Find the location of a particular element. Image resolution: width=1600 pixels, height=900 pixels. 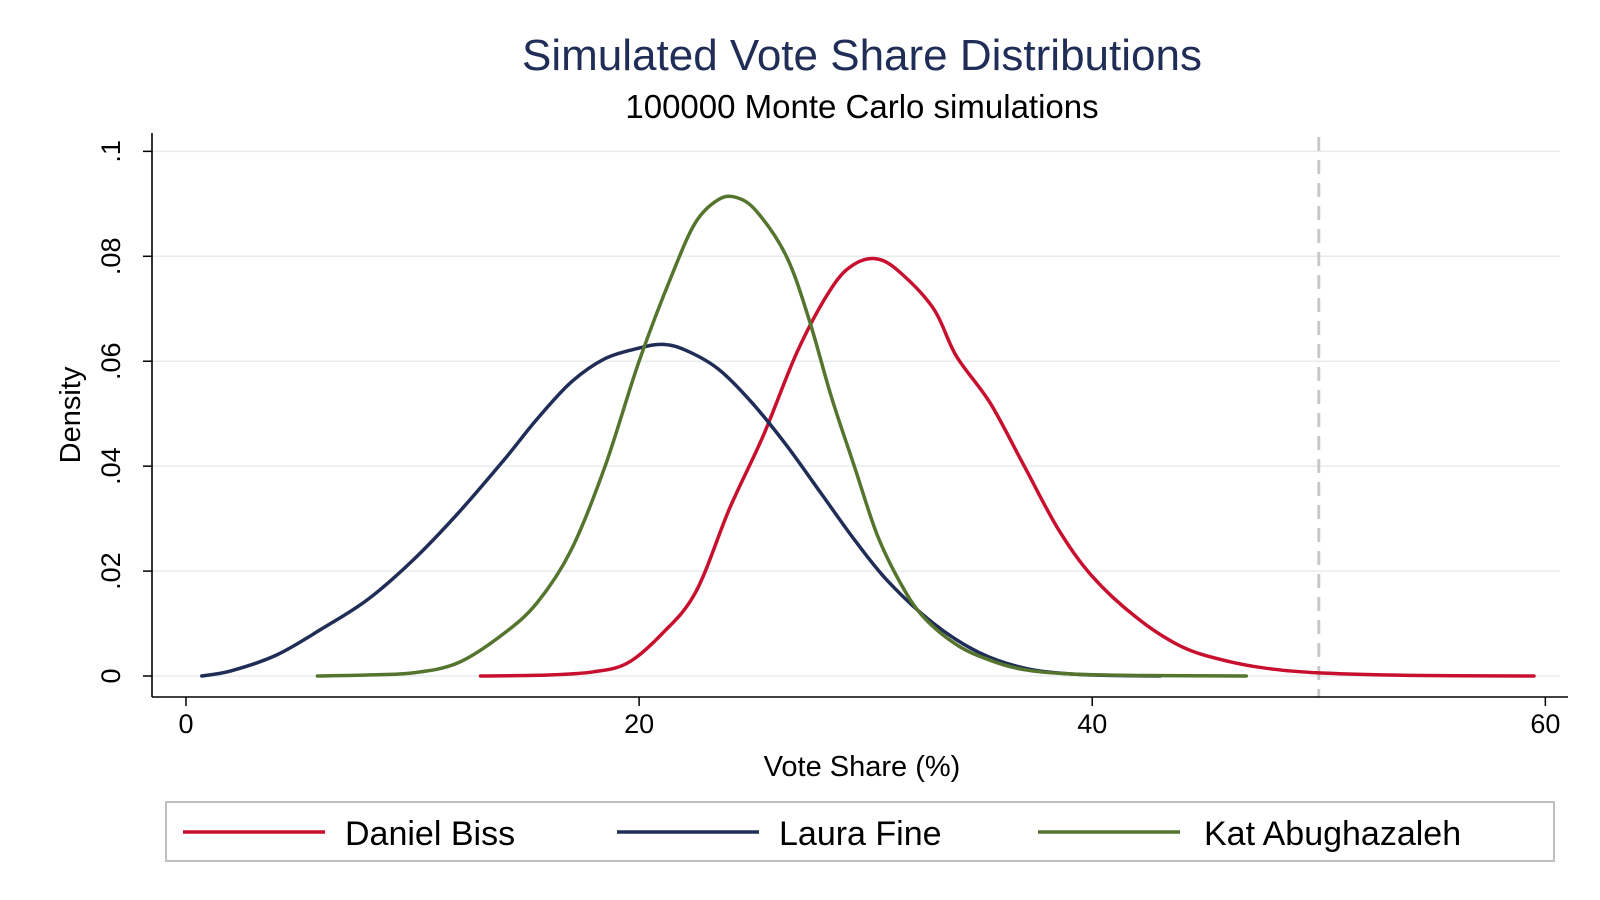

chart-title: Simulated Vote Share Distributions is located at coordinates (862, 55).